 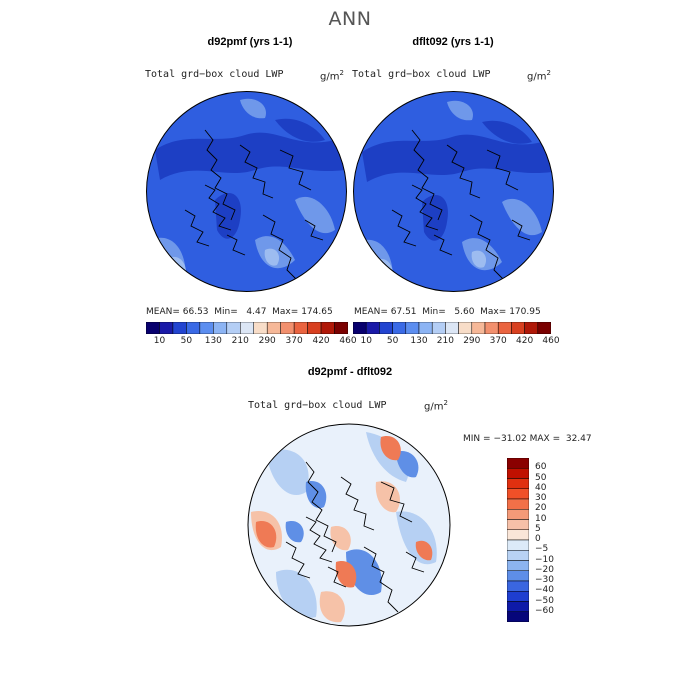 I want to click on colorbar-tick-label: 30, so click(x=541, y=498).